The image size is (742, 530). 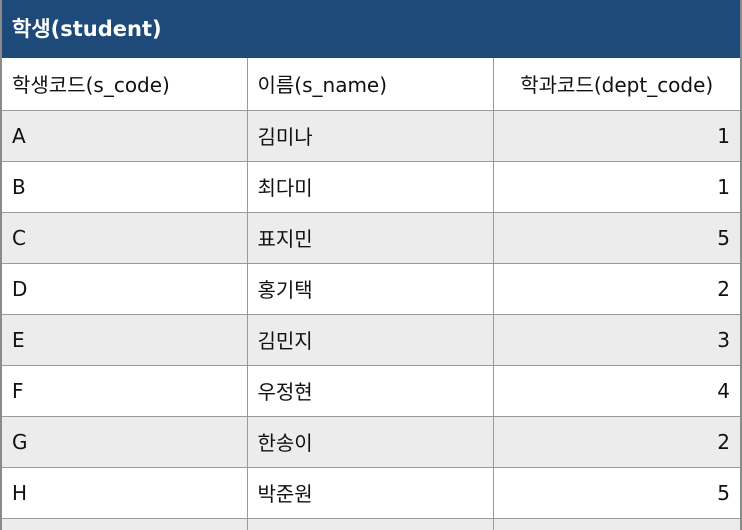 I want to click on cell-s-code: C, so click(x=125, y=237).